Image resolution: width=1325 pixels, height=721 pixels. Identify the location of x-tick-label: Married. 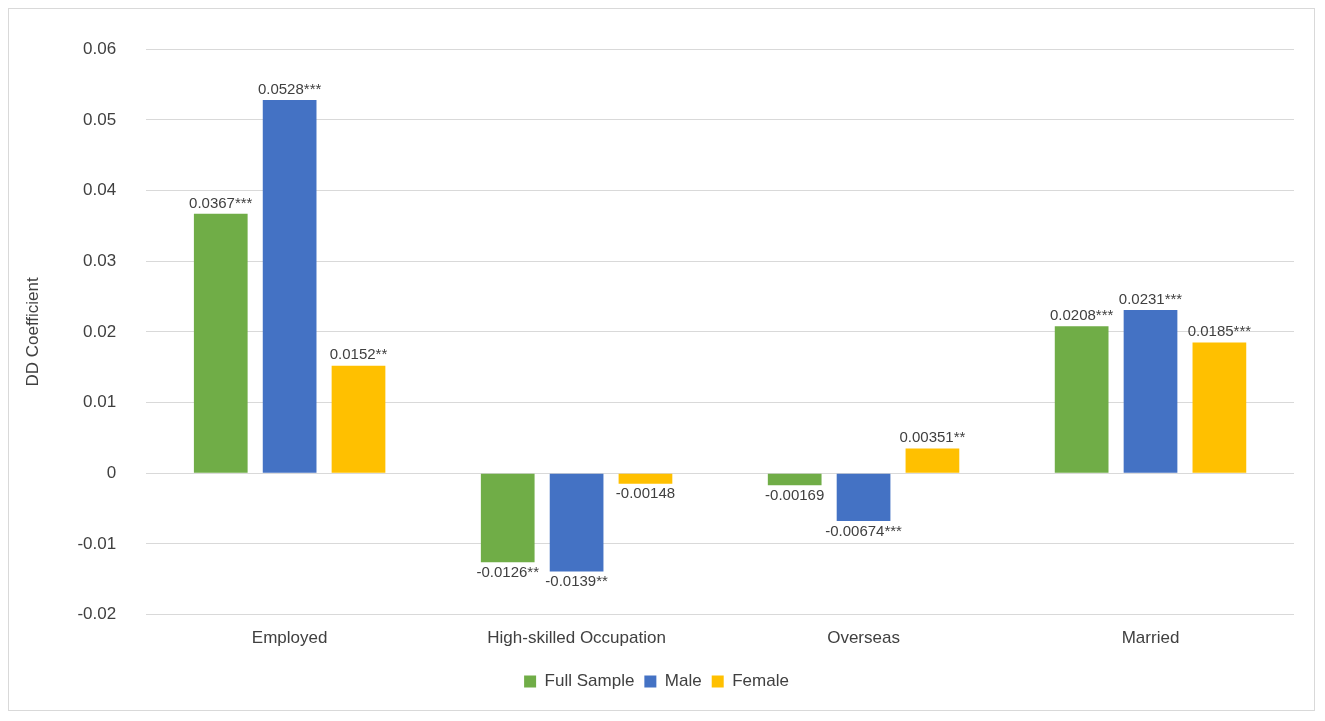
(1150, 638).